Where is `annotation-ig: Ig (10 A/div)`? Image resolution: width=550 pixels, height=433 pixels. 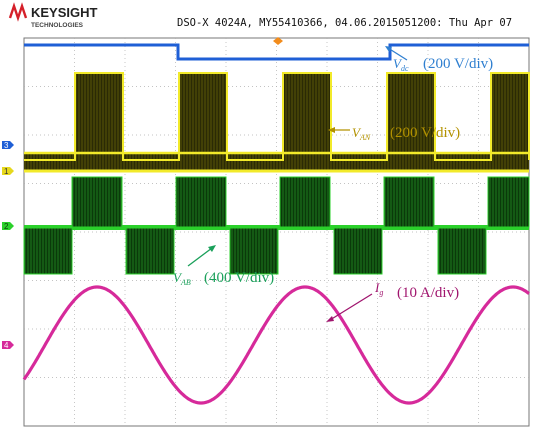 annotation-ig: Ig (10 A/div) is located at coordinates (392, 301).